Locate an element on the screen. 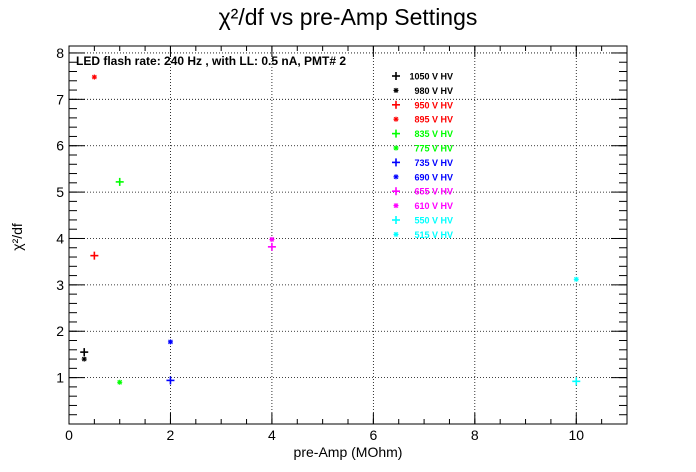 The height and width of the screenshot is (472, 696). x-tick-label: 2 is located at coordinates (171, 435).